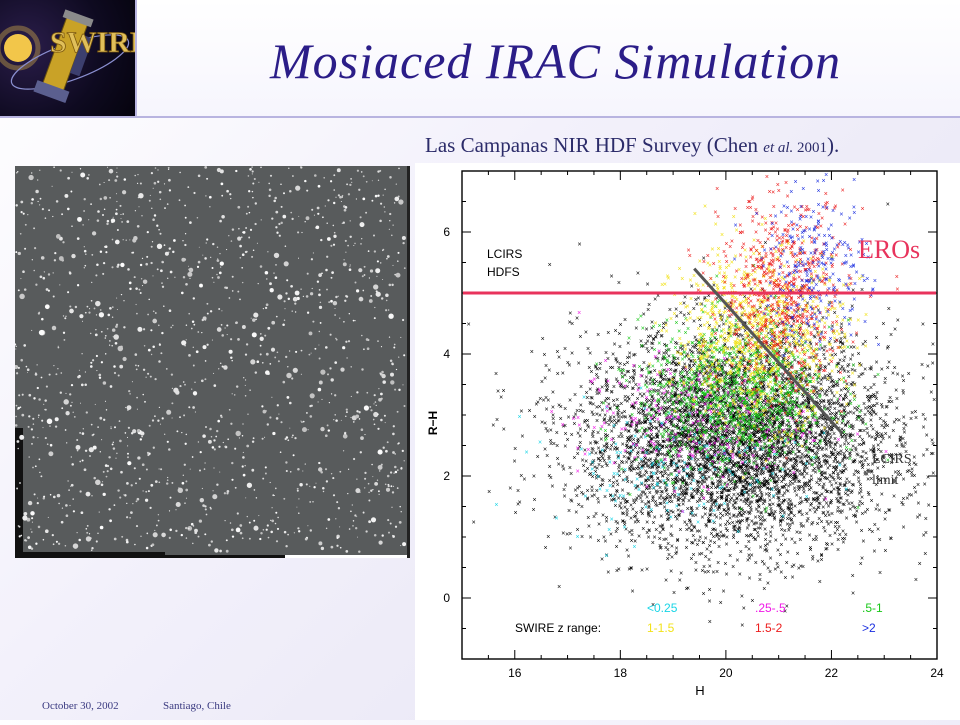 This screenshot has width=960, height=725. What do you see at coordinates (555, 61) in the screenshot?
I see `slide-title: Mosiaced IRAC Simulation` at bounding box center [555, 61].